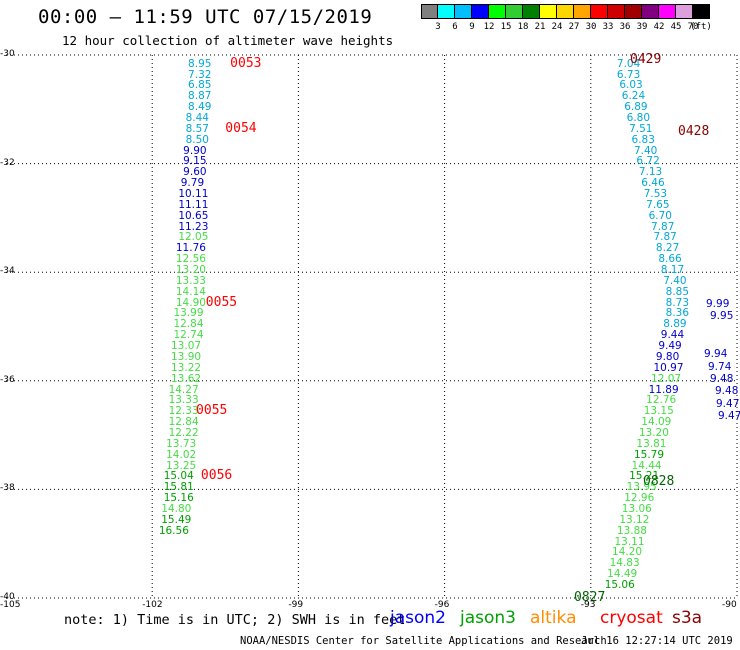  Describe the element at coordinates (646, 465) in the screenshot. I see `swh-value: 14.44` at that location.